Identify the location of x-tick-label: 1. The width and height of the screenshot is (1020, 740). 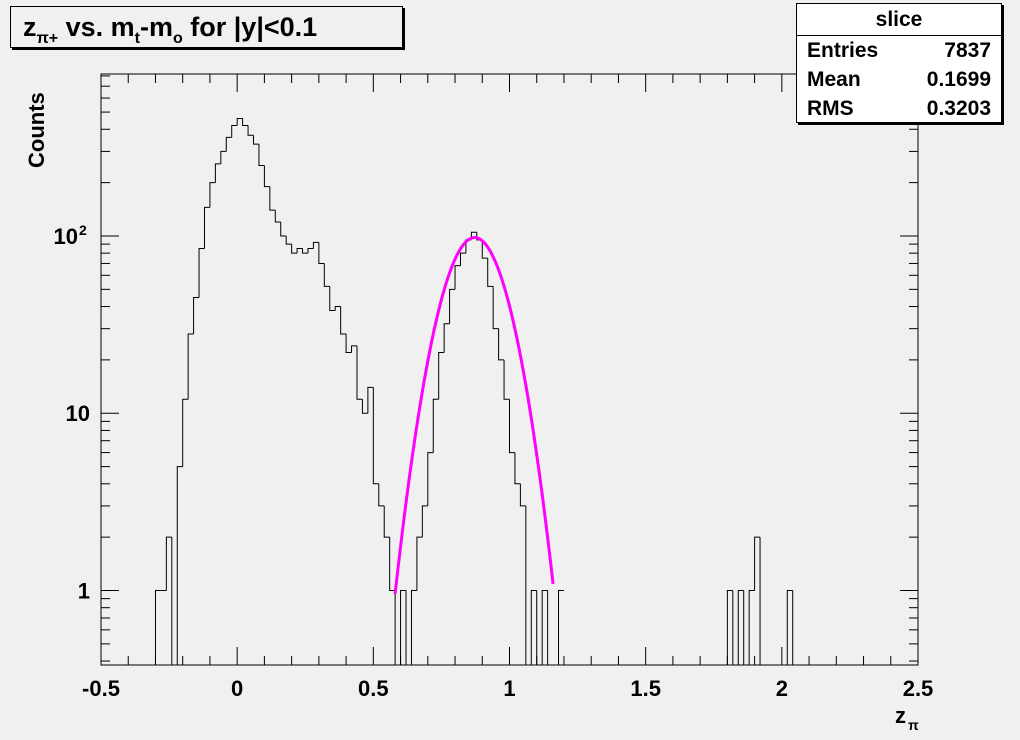
(509, 688).